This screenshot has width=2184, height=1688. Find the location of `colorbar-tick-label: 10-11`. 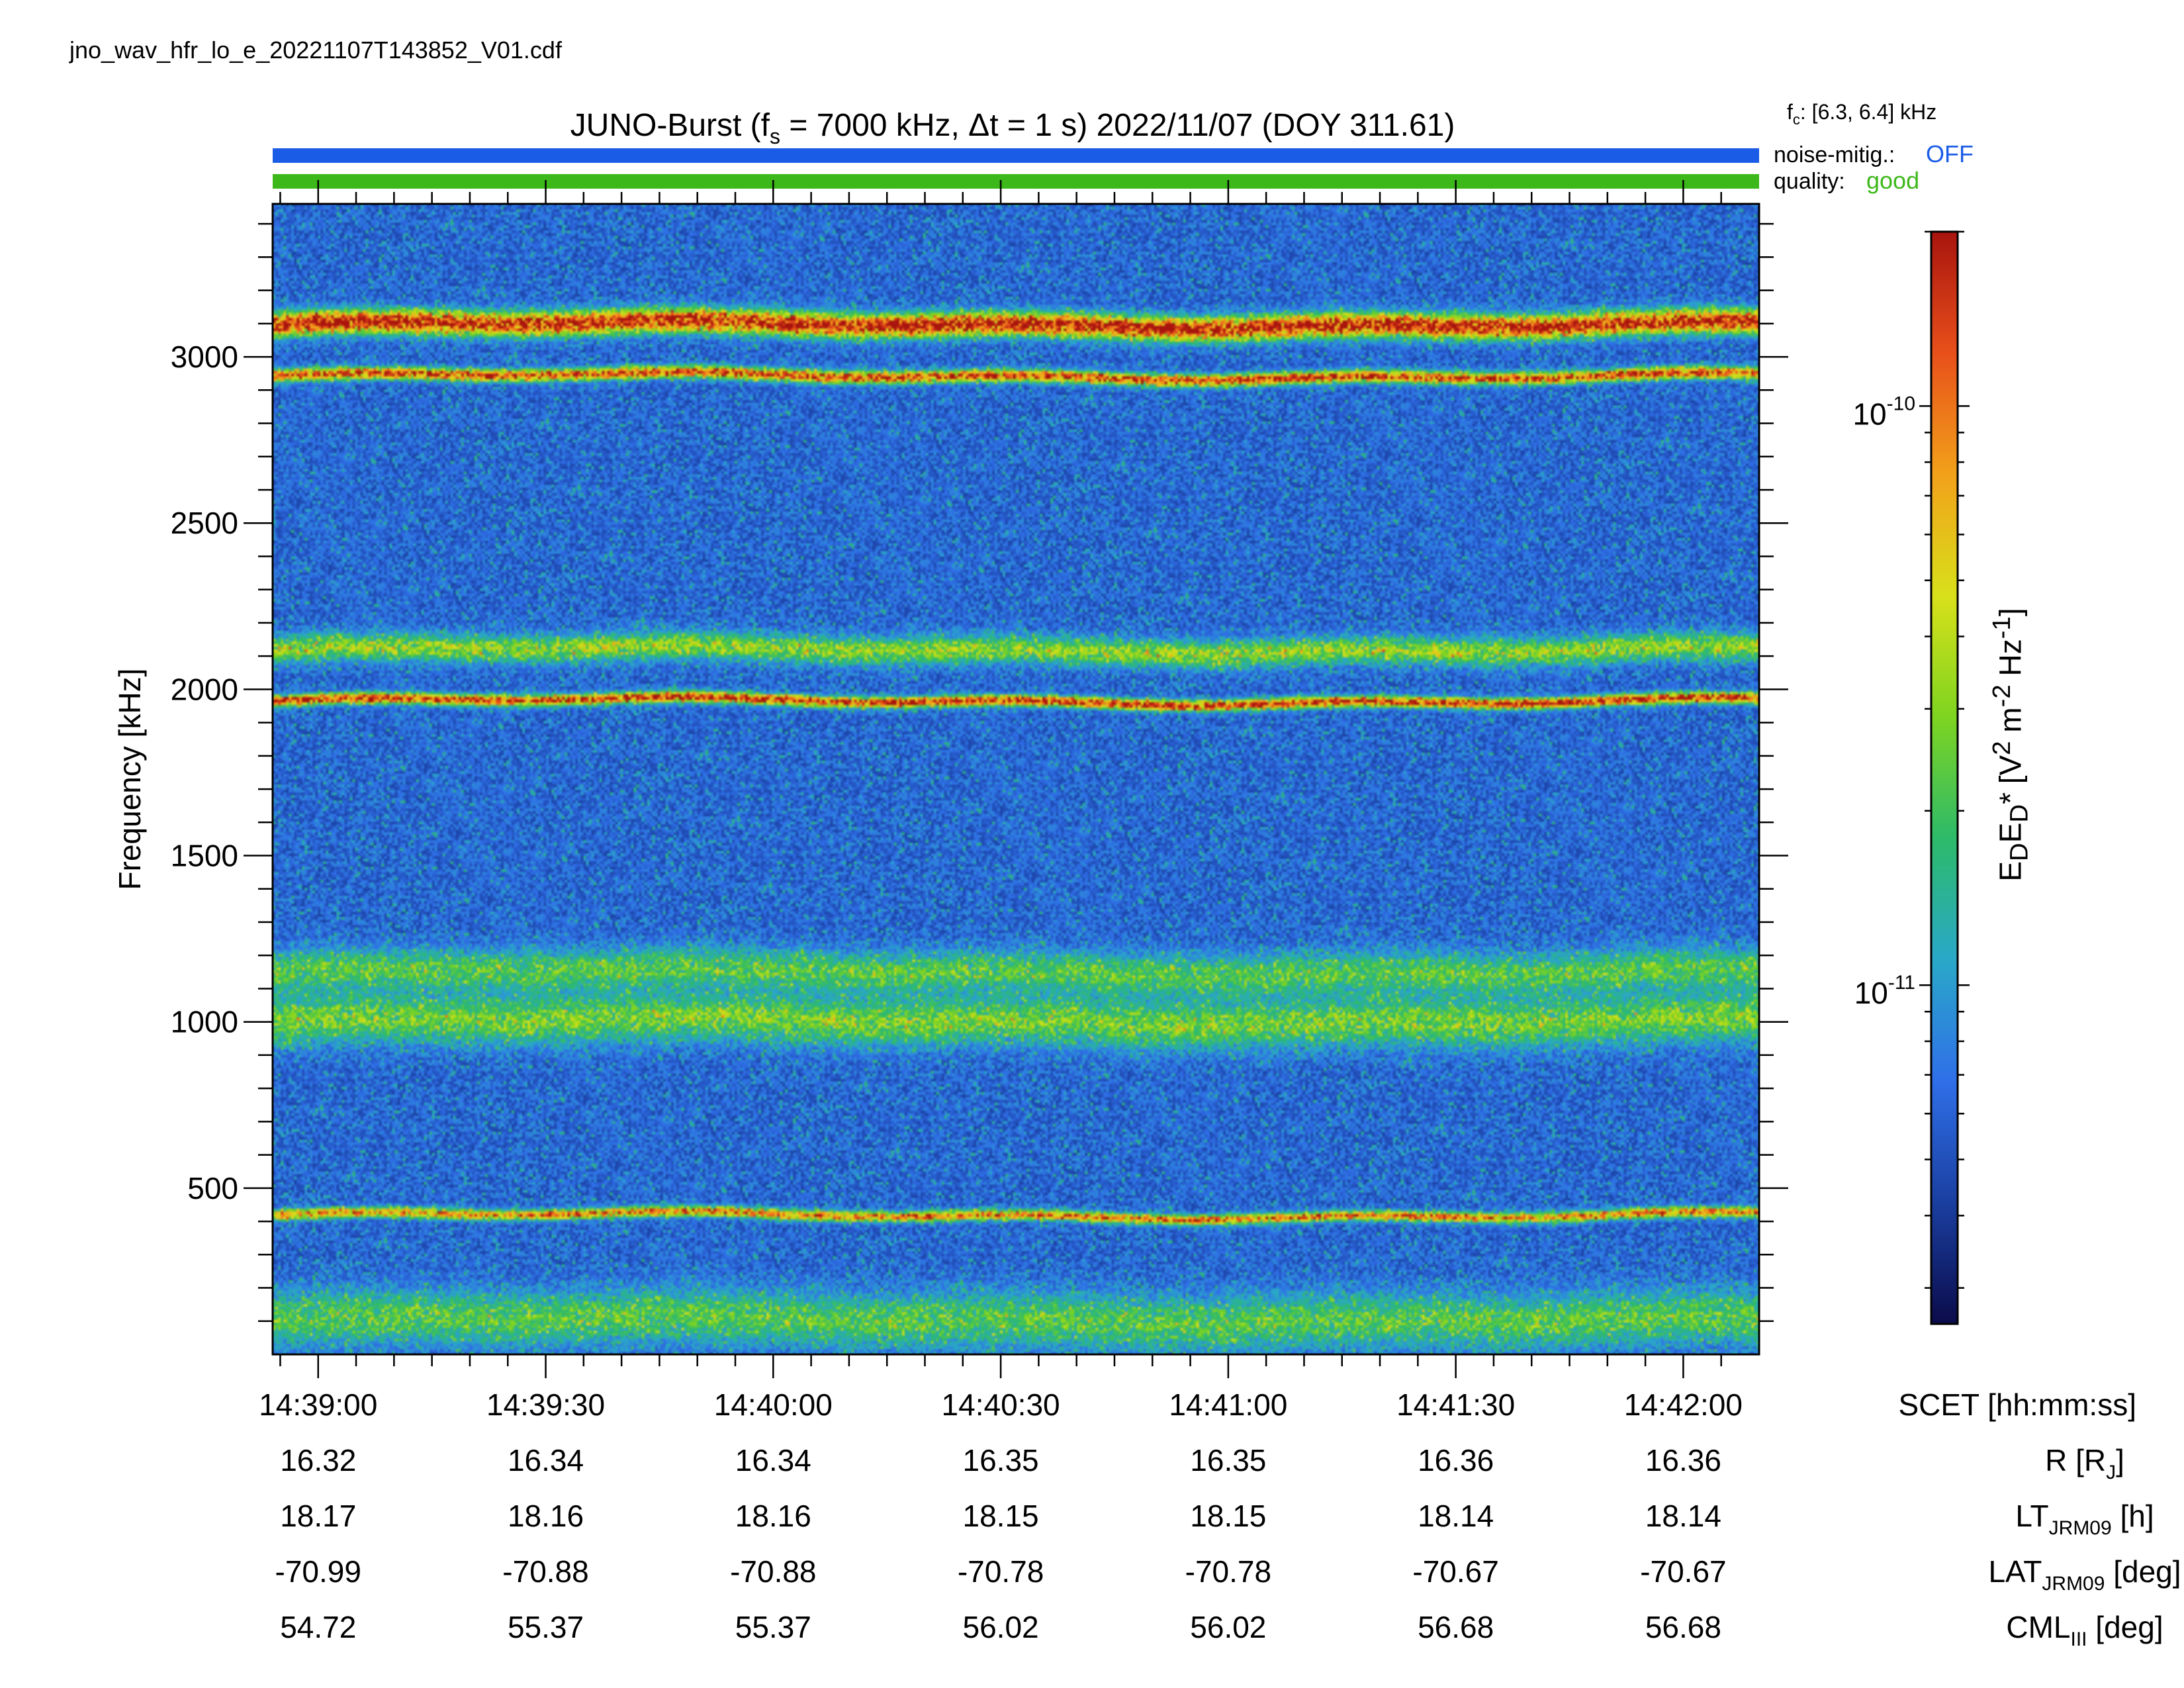

colorbar-tick-label: 10-11 is located at coordinates (1885, 991).